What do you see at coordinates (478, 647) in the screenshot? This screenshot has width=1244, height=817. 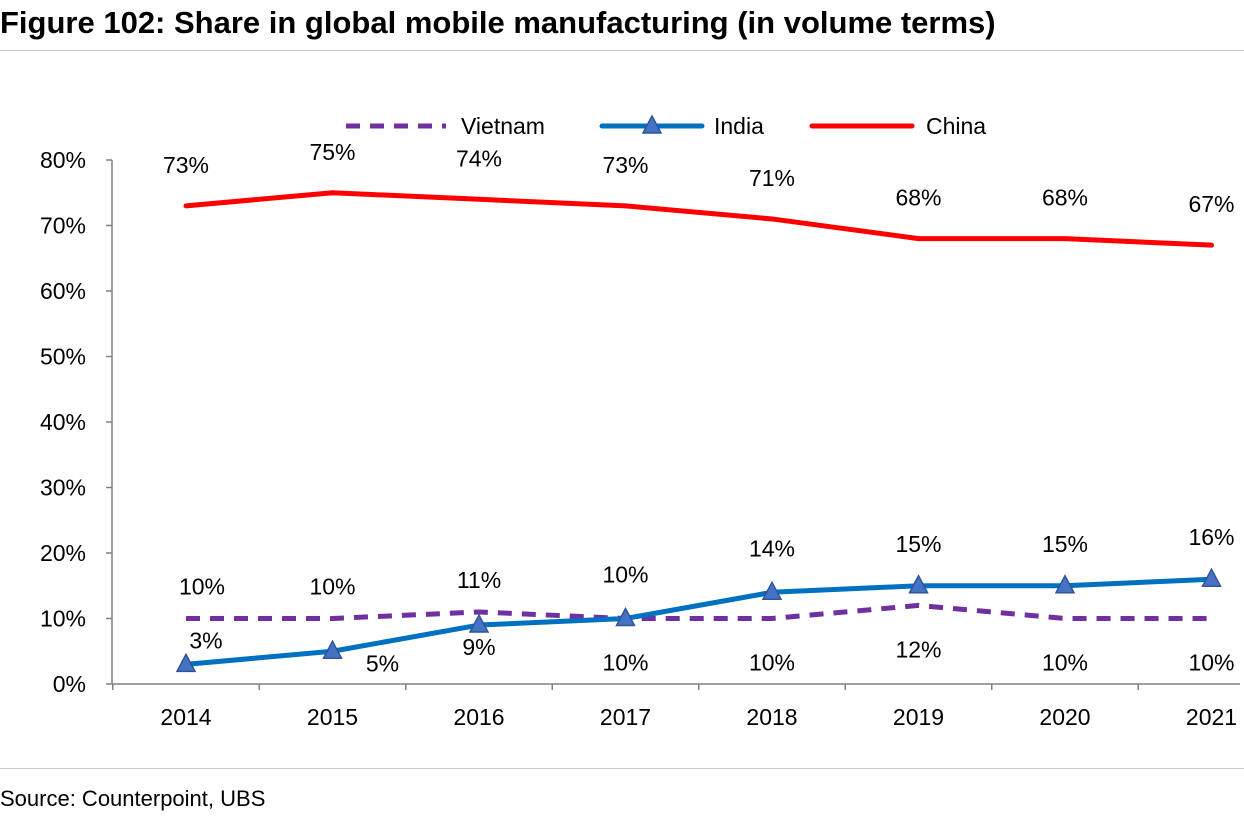 I see `data-label-india: 9%` at bounding box center [478, 647].